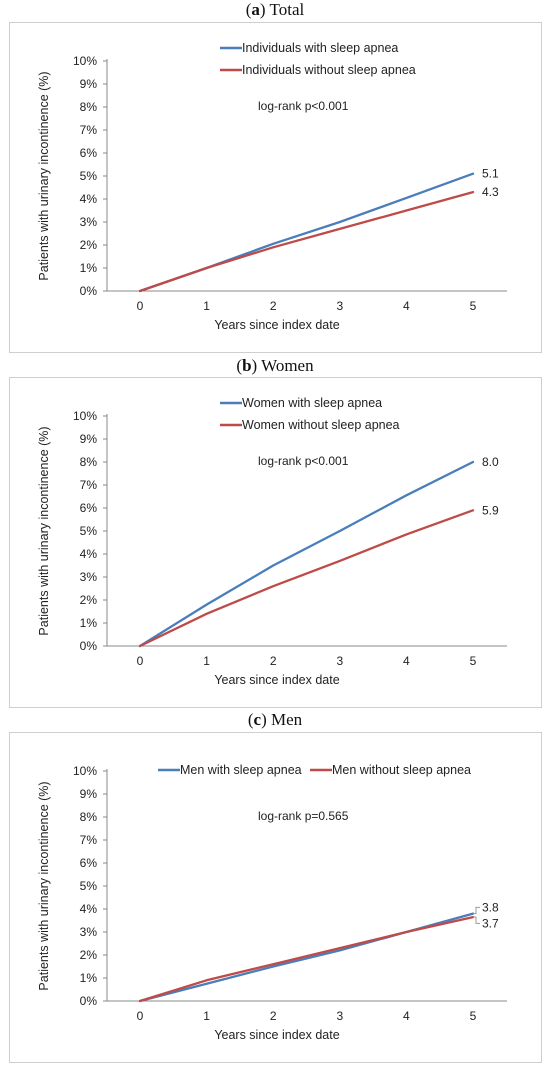 The width and height of the screenshot is (550, 1069). What do you see at coordinates (329, 70) in the screenshot?
I see `legend-label: Individuals without sleep apnea` at bounding box center [329, 70].